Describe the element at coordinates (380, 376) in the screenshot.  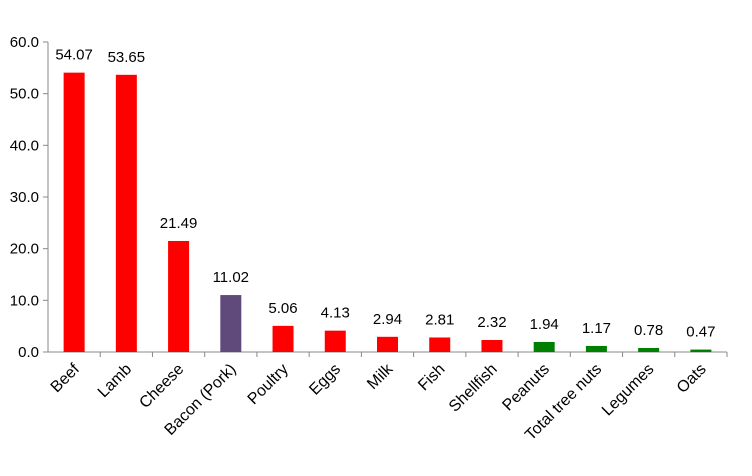
I see `x-tick-label: Milk` at that location.